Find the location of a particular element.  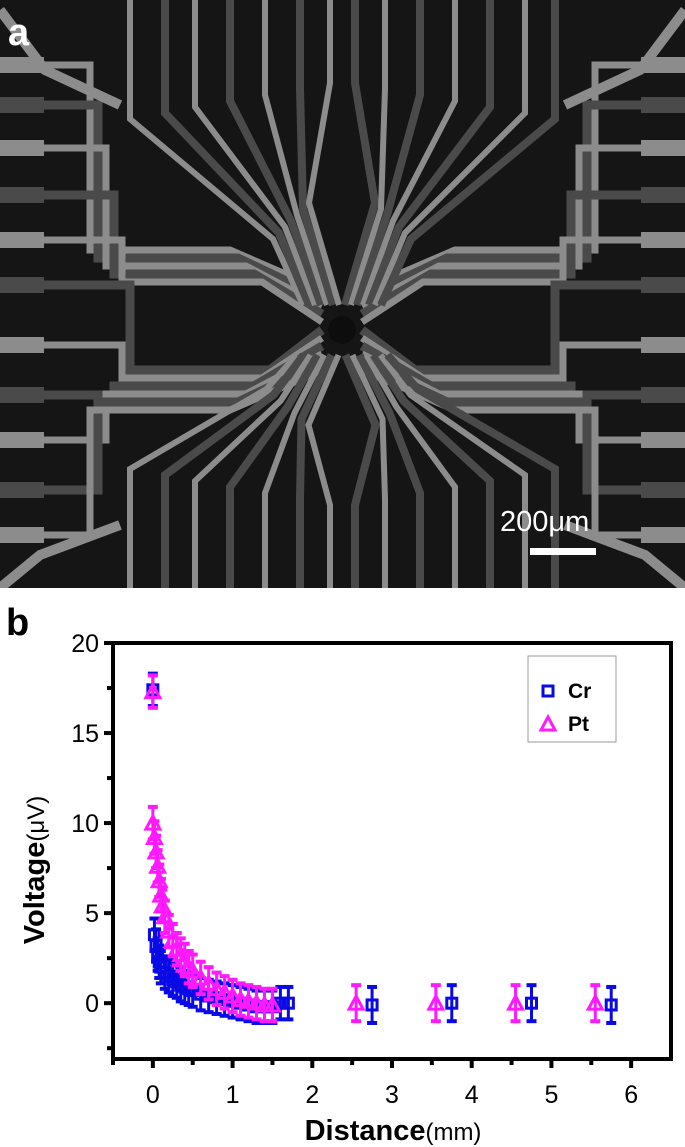

x-axis-title: Distance(mm) is located at coordinates (393, 1131).